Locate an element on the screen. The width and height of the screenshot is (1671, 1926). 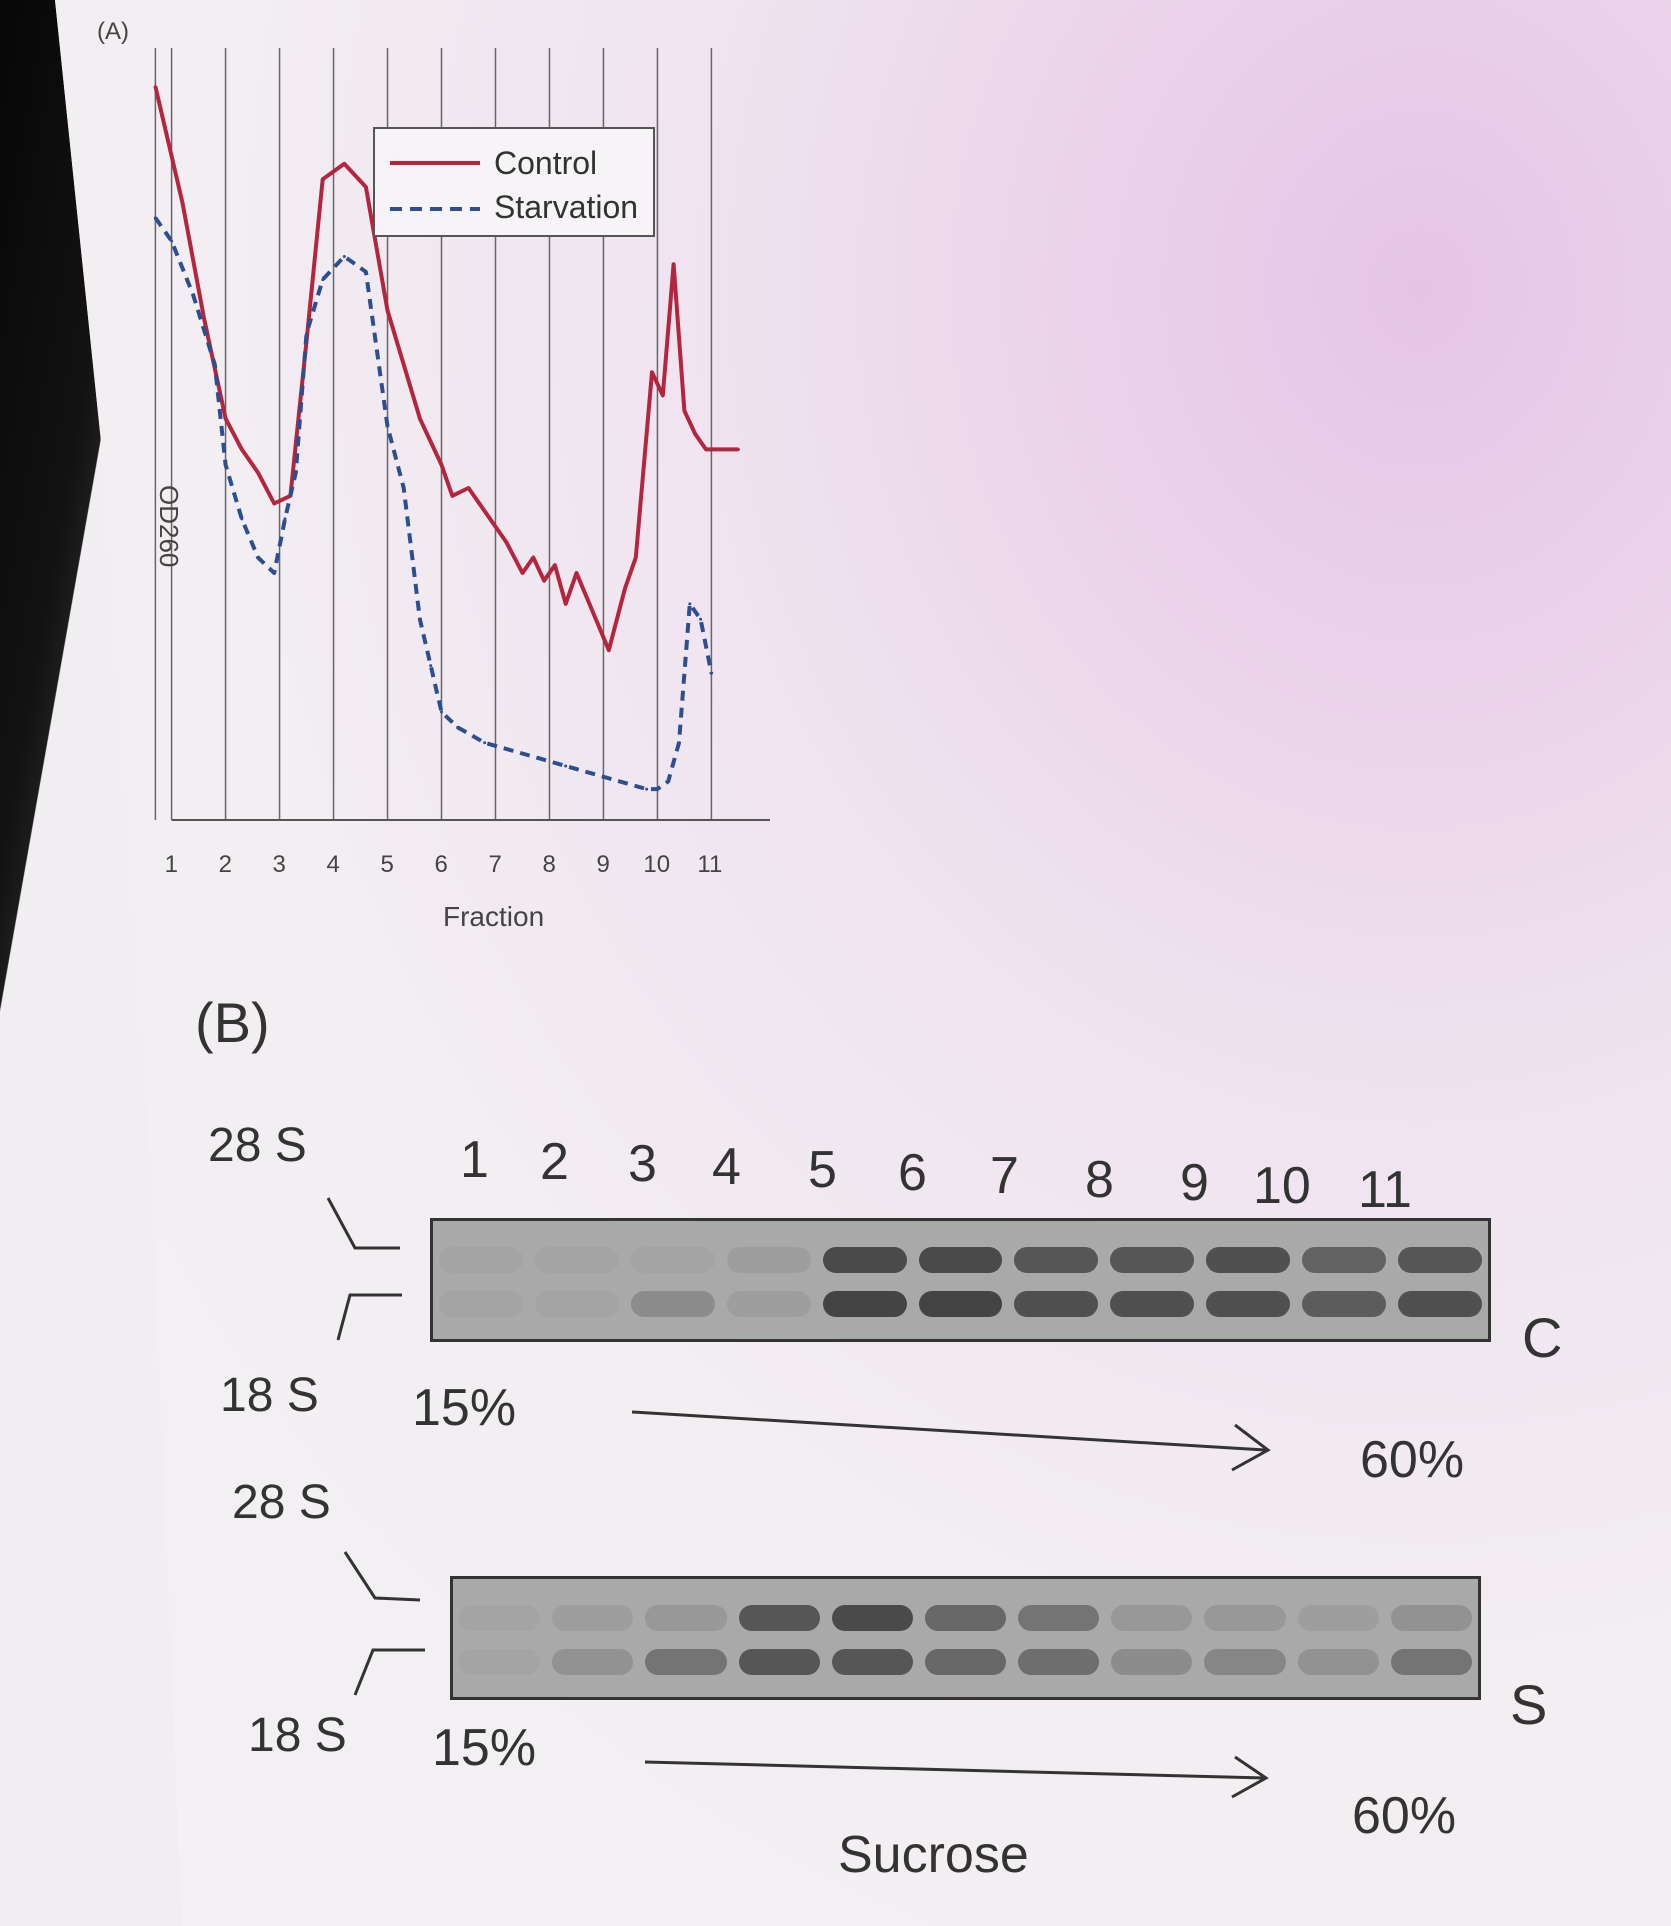
series-line-starvation is located at coordinates (433, 504).